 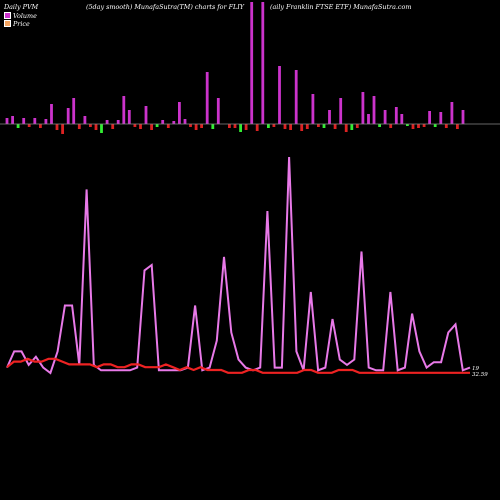 I want to click on price-line, so click(x=238, y=365).